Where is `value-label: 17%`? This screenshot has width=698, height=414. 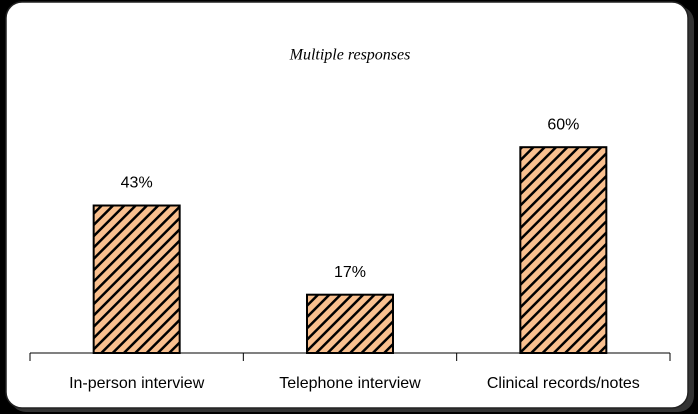
value-label: 17% is located at coordinates (350, 272).